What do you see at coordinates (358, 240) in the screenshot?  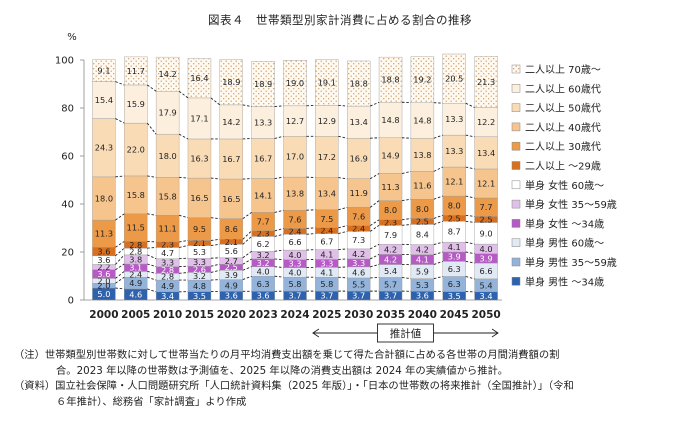 I see `data-label: 7.3` at bounding box center [358, 240].